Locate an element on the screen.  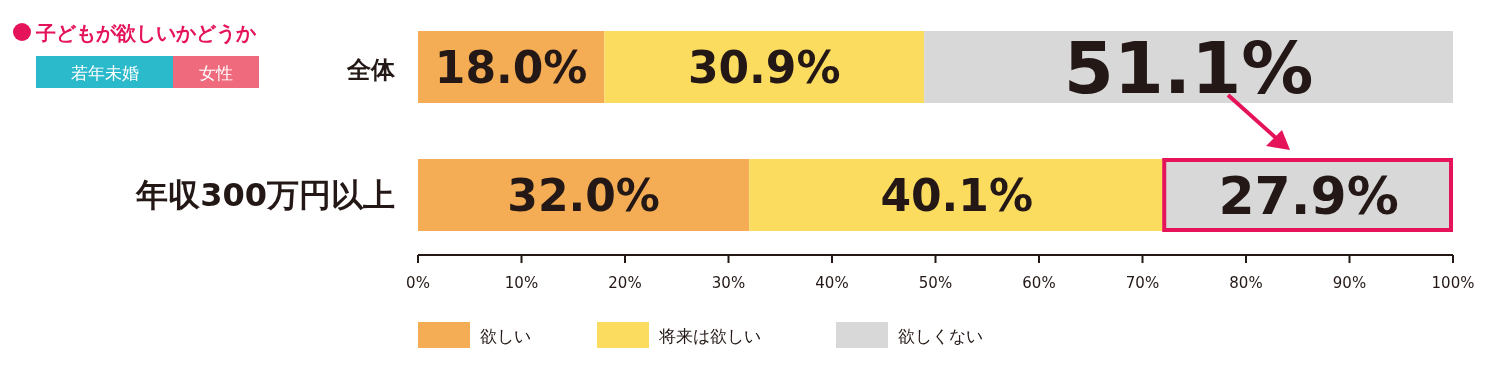
text: 子どもが欲しいかどうか is located at coordinates (146, 33).